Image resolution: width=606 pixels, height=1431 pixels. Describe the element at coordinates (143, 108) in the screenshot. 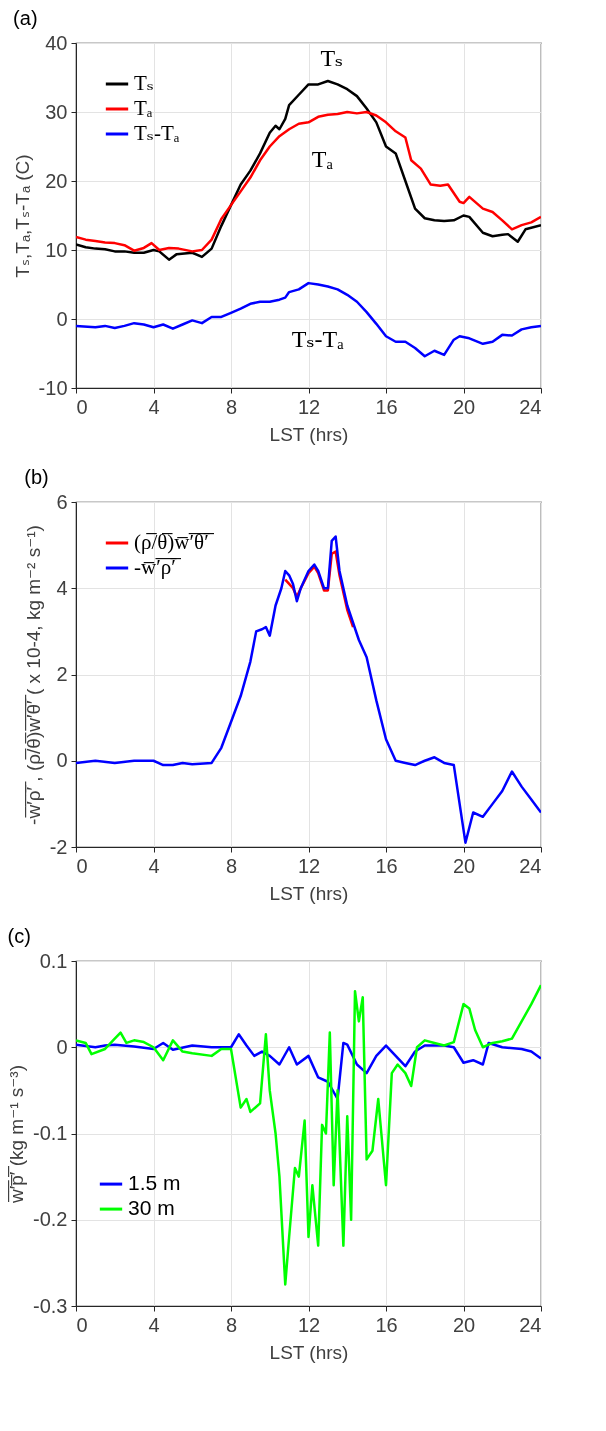

I see `legend-label: Tₐ` at that location.